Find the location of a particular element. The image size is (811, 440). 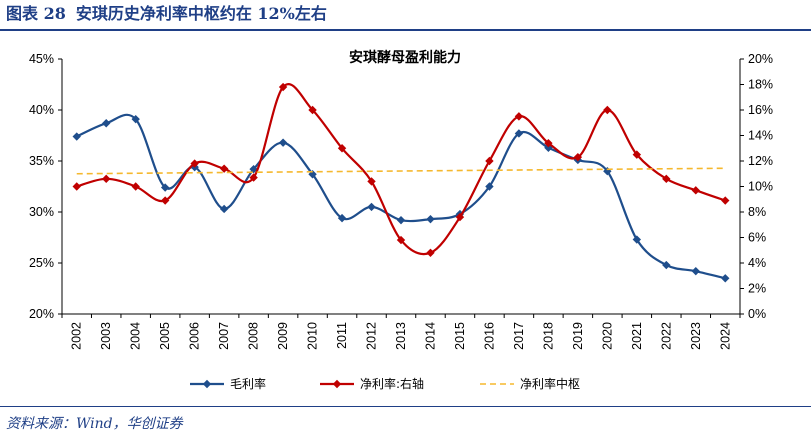

figure-label: 图表 28 is located at coordinates (36, 13).